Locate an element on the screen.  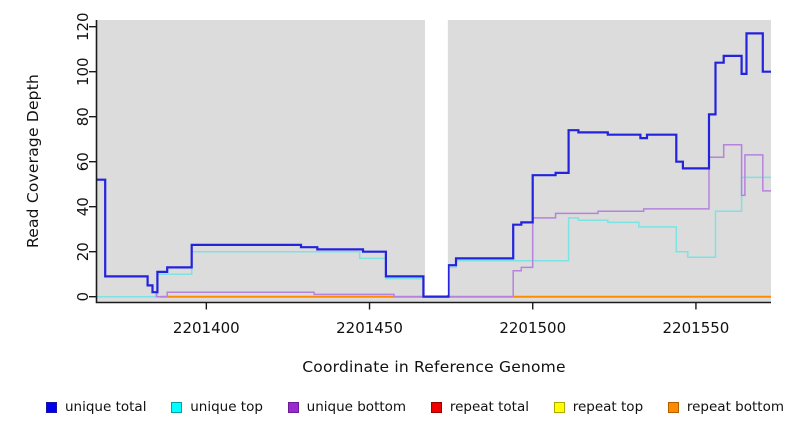
legend-label: repeat total is located at coordinates (489, 407).